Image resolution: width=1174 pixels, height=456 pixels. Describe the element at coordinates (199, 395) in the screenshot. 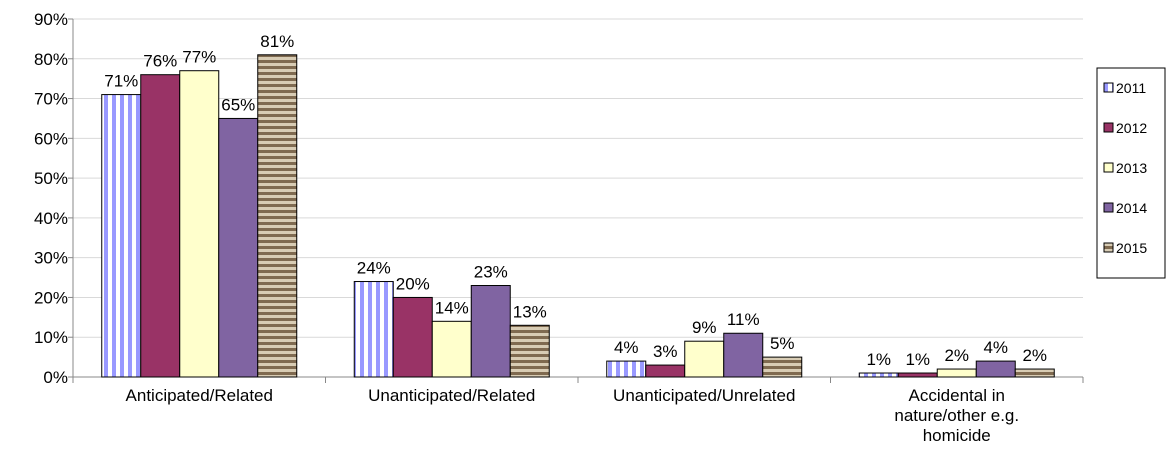

I see `x-tick-label: Anticipated/Related` at that location.